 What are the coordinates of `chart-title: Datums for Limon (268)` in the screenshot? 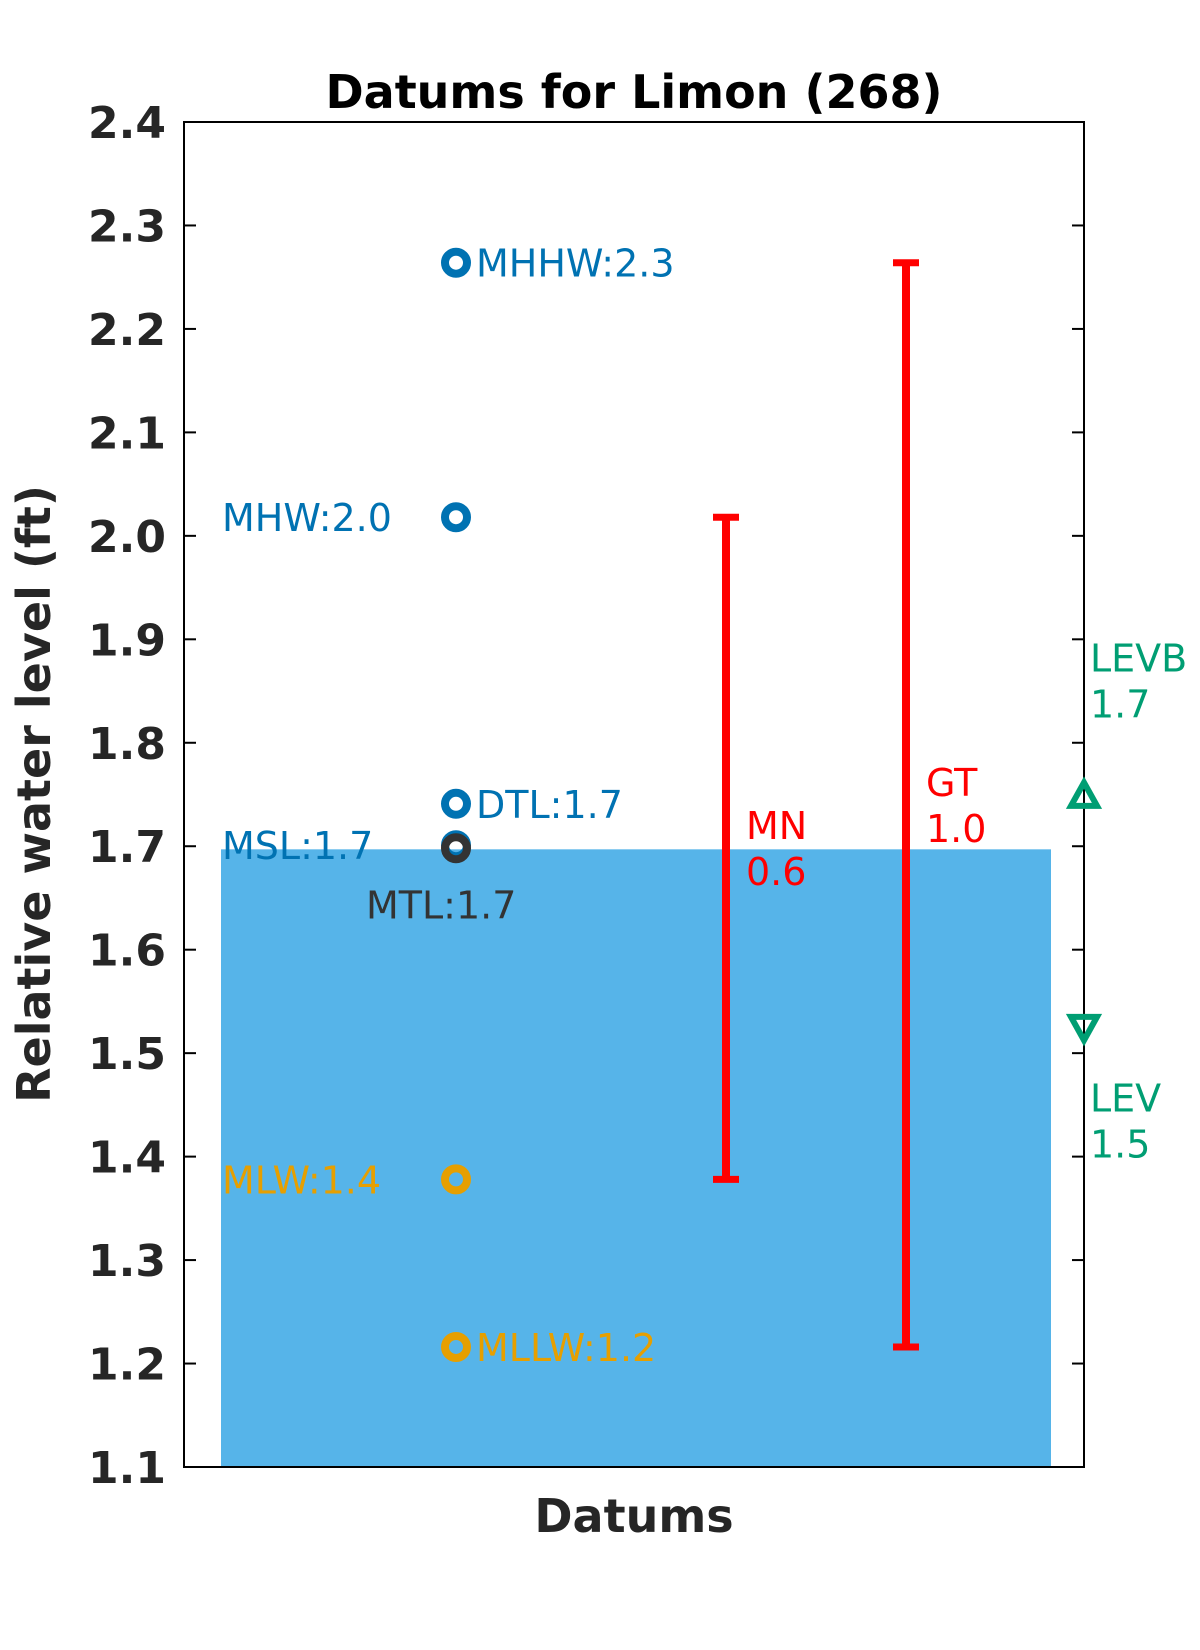 It's located at (633, 92).